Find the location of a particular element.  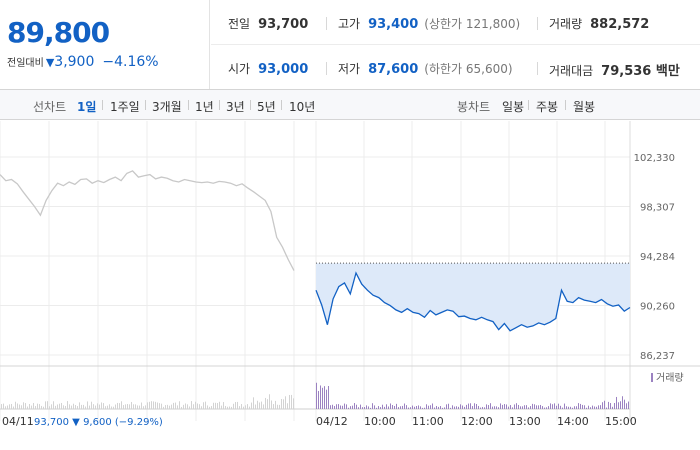

tab-weekly-candle: 주봉 is located at coordinates (547, 107).